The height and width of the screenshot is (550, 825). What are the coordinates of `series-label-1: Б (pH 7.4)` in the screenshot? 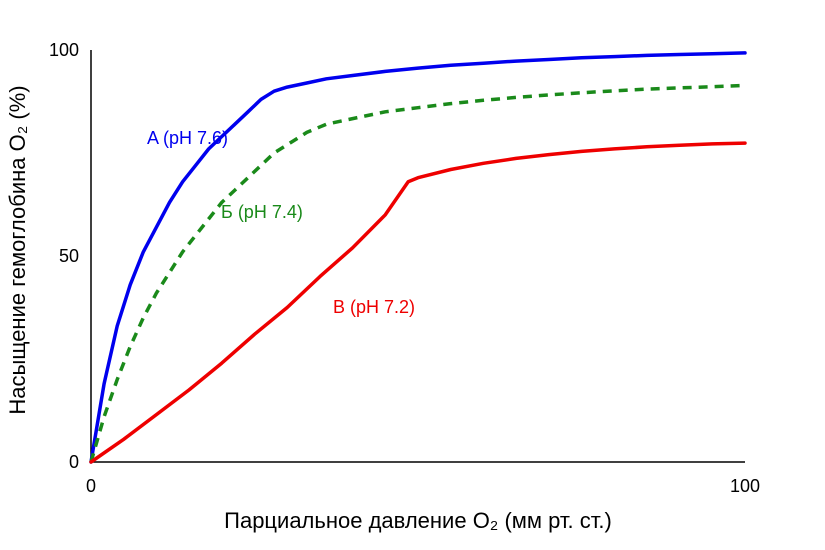 It's located at (262, 212).